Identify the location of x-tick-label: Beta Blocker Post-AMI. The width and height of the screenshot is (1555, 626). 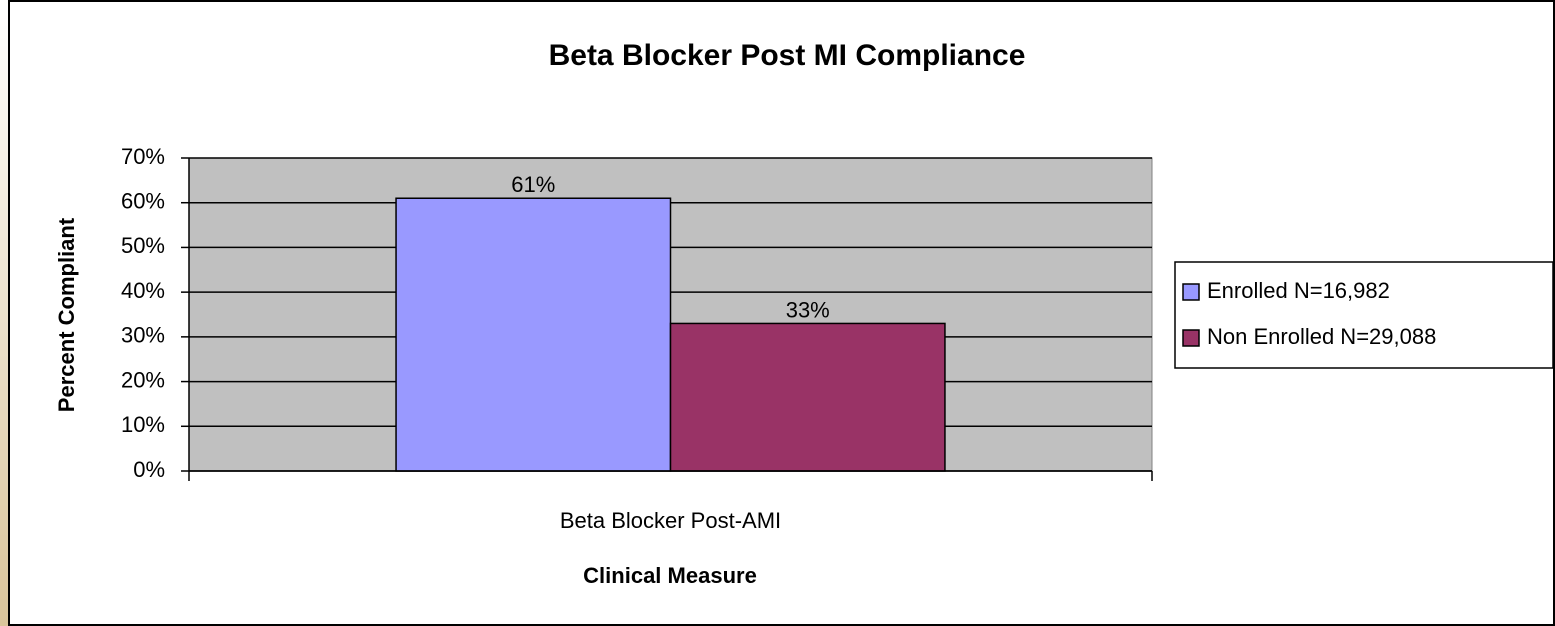
(670, 520).